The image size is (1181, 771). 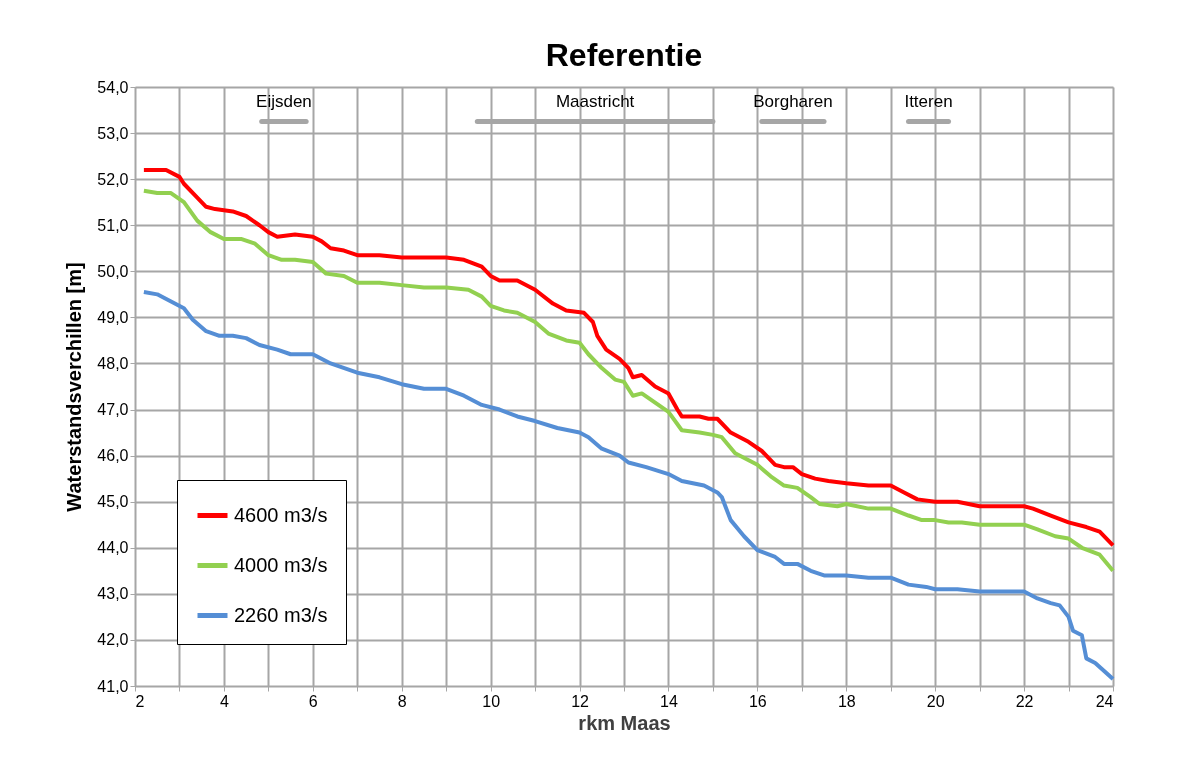 I want to click on y-tick-label: 51,0, so click(x=113, y=225).